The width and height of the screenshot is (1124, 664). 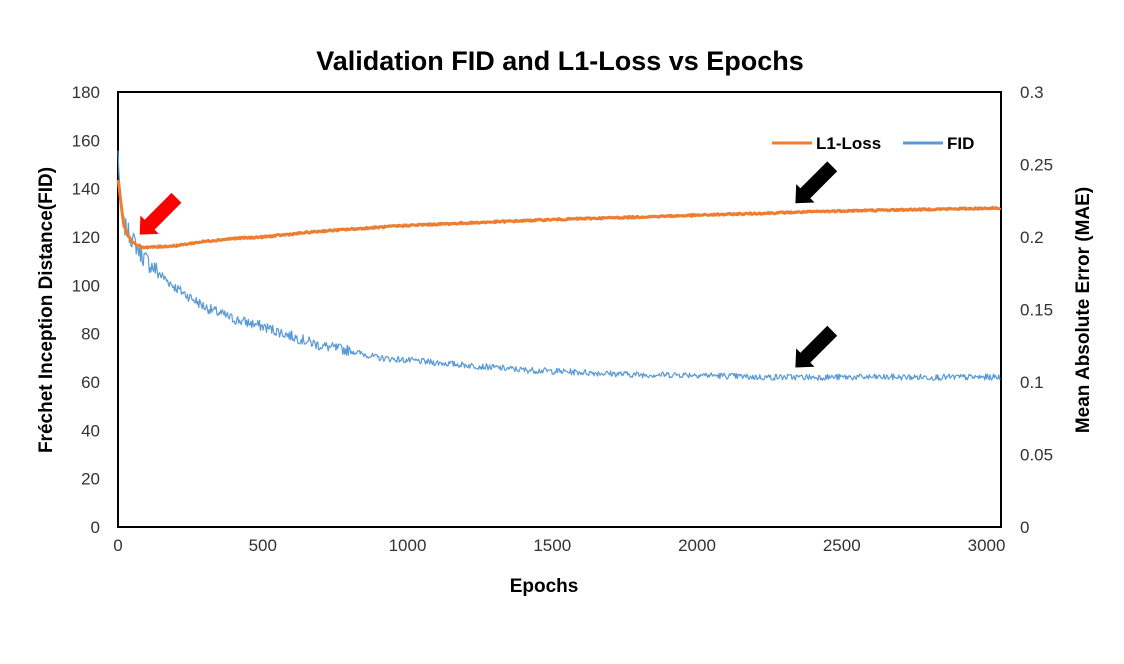 I want to click on y-right-tick-label: 0.1, so click(x=1032, y=382).